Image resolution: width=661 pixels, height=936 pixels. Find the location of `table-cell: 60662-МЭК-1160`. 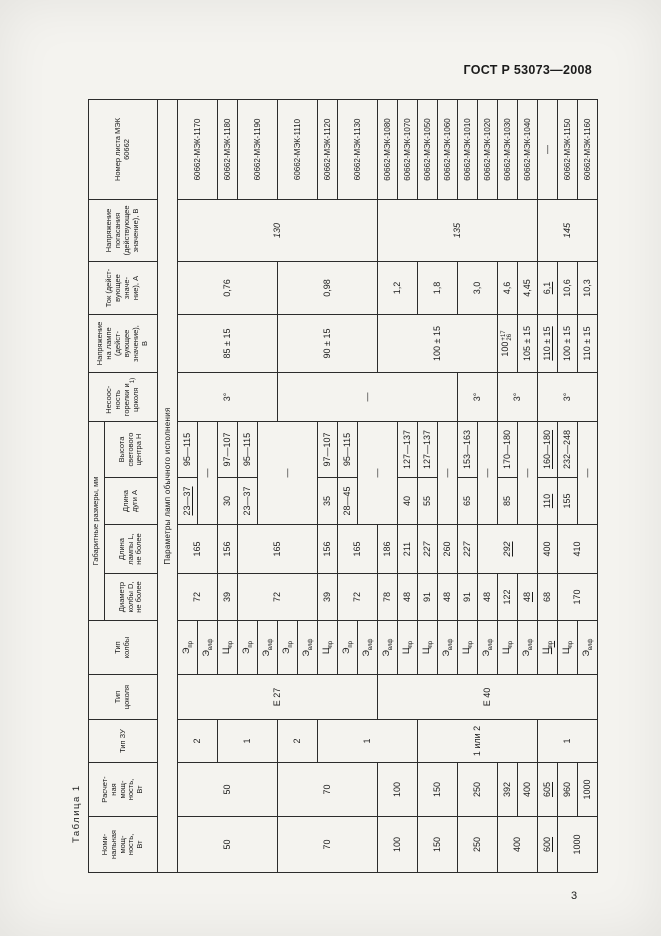

table-cell: 60662-МЭК-1160 is located at coordinates (587, 149).